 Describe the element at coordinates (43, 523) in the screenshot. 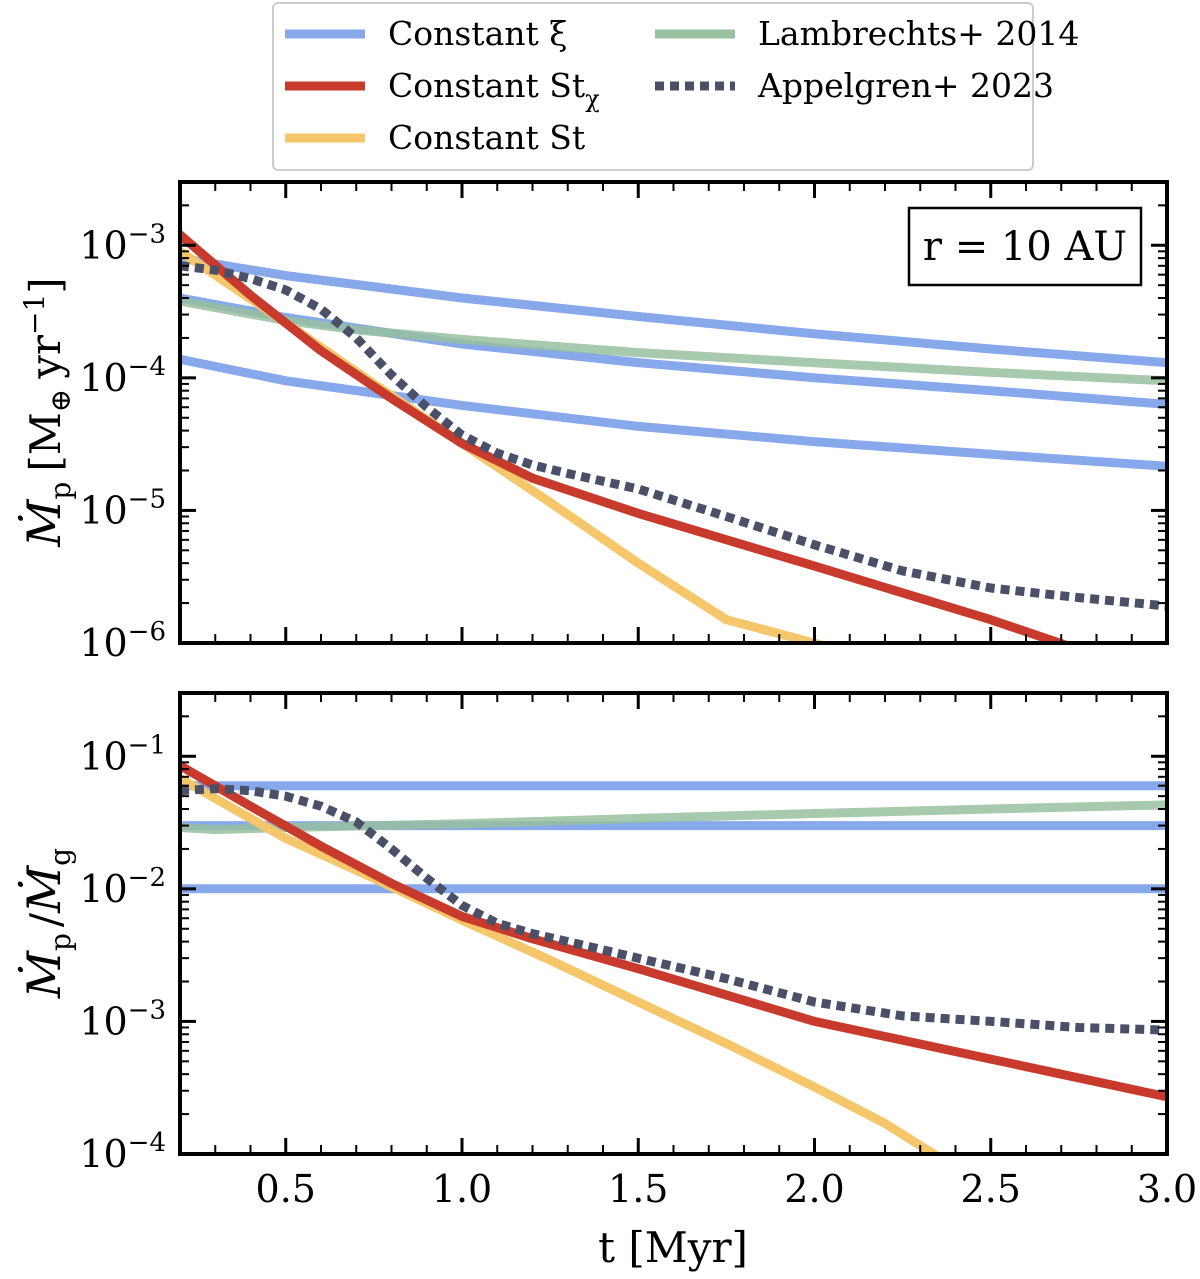

I see `top-ylabel-main: Ṁ` at that location.